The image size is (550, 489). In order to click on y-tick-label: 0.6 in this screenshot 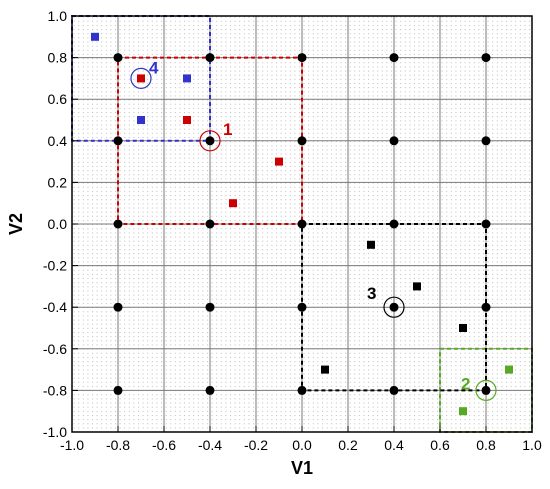, I will do `click(58, 99)`.